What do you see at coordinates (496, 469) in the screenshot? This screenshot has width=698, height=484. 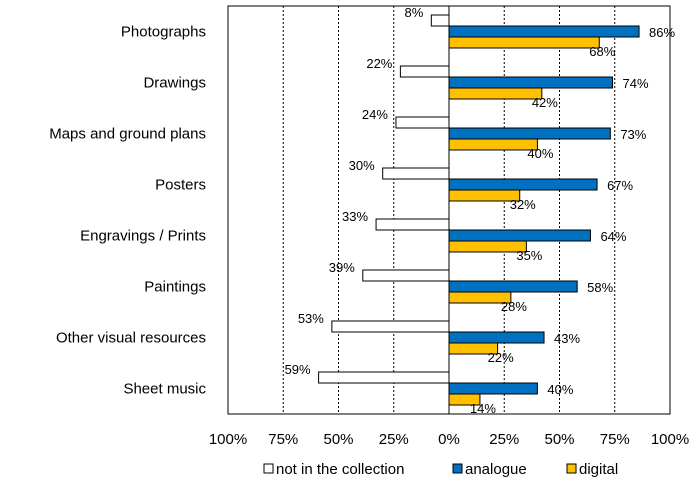 I see `legend-label: analogue` at bounding box center [496, 469].